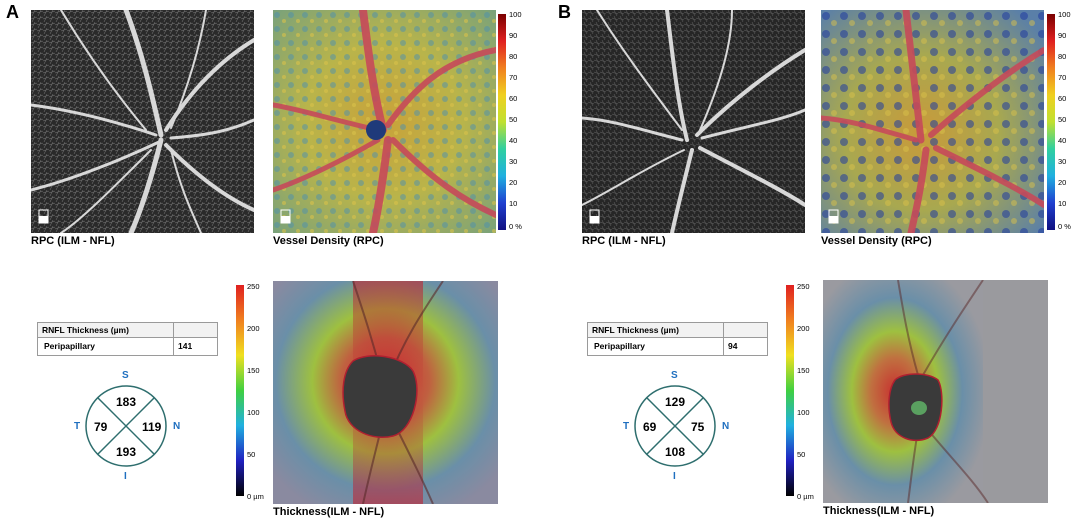  Describe the element at coordinates (693, 121) in the screenshot. I see `rpc-angiogram-image-b` at that location.